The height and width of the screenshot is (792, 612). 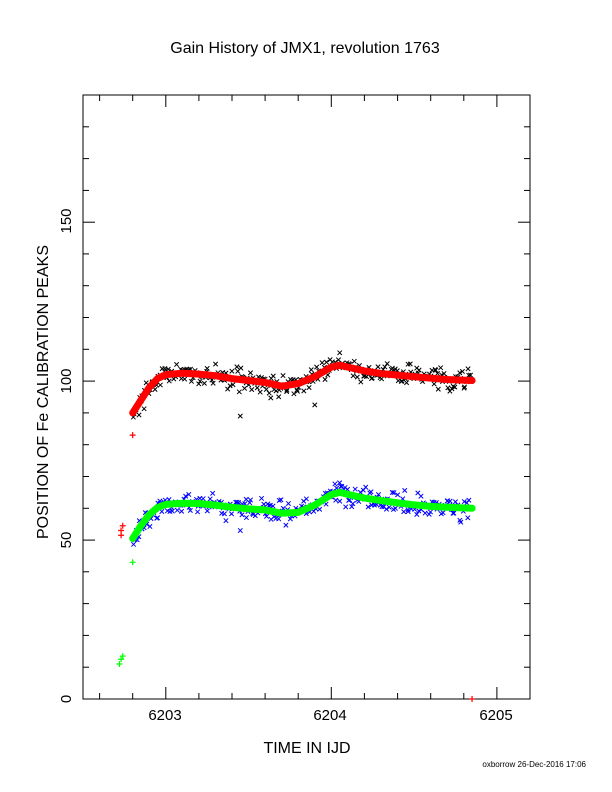 I want to click on x-tick-label-6203: 6203, so click(x=164, y=715).